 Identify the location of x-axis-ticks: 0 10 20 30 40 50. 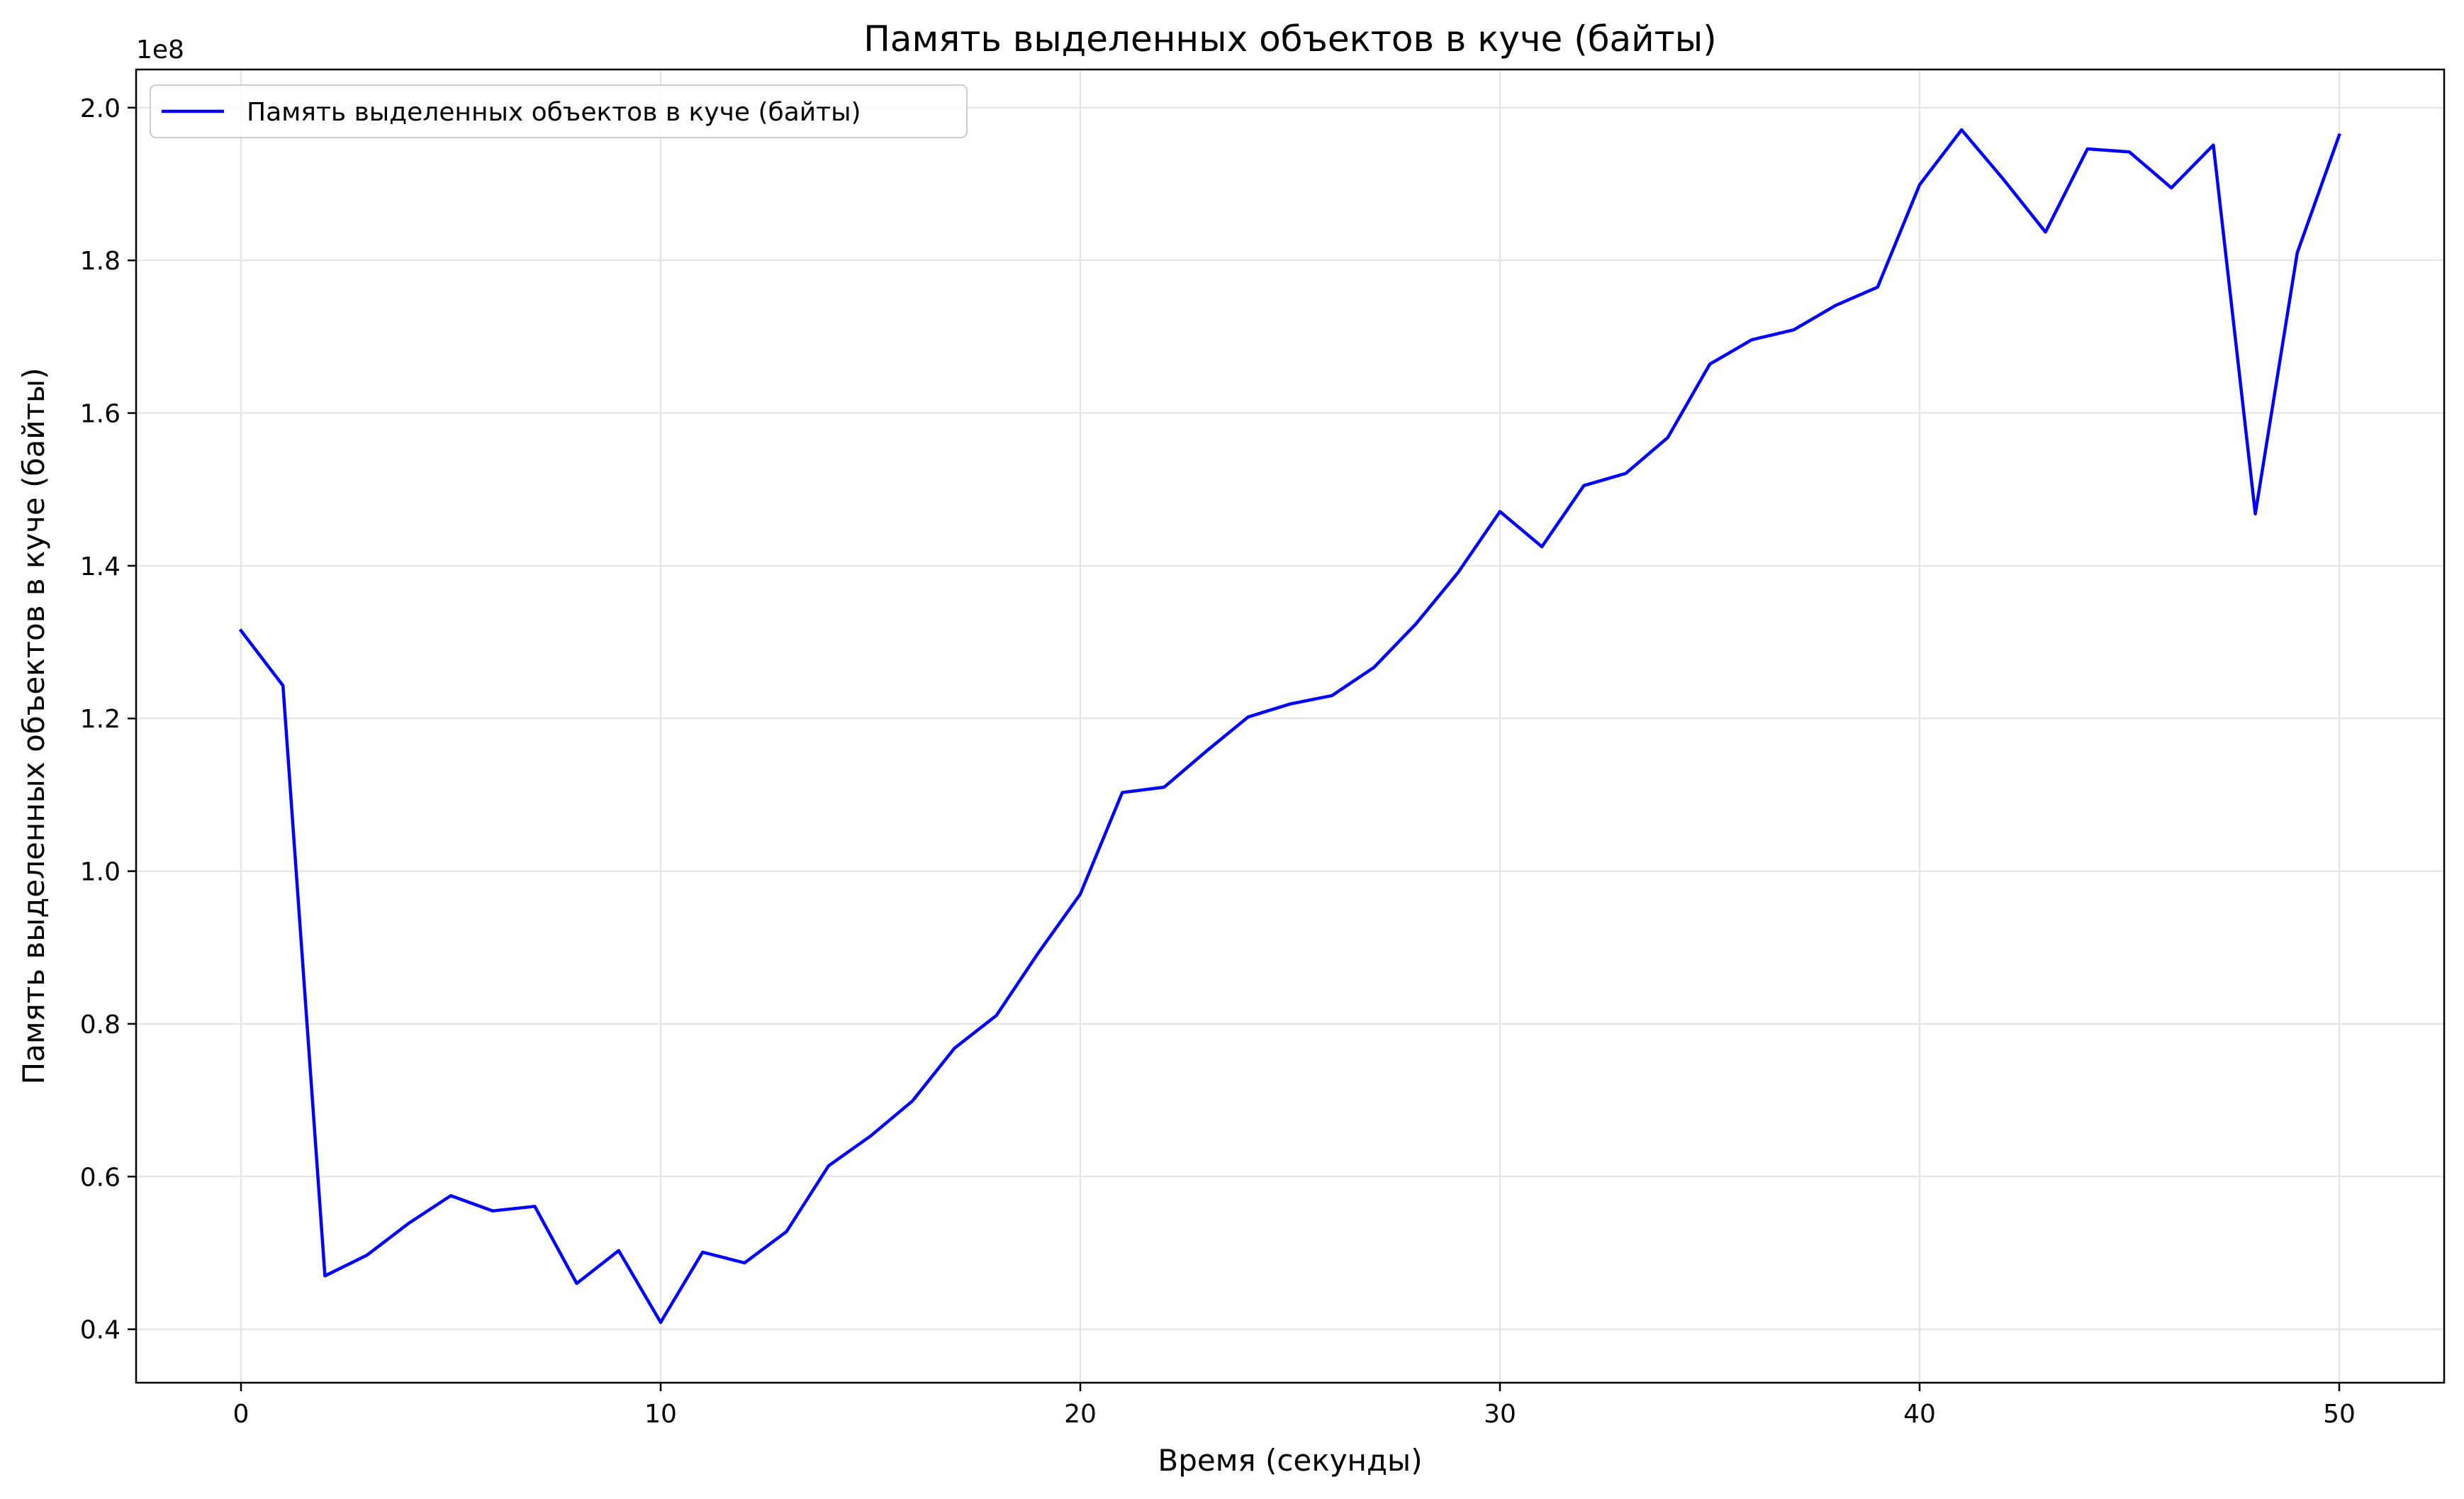
(1294, 1406).